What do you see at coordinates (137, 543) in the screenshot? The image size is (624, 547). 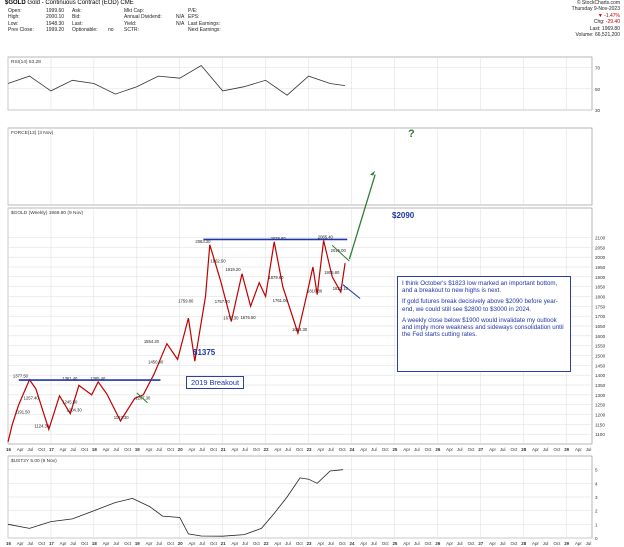 I see `x-tick-label-bottom: 19` at bounding box center [137, 543].